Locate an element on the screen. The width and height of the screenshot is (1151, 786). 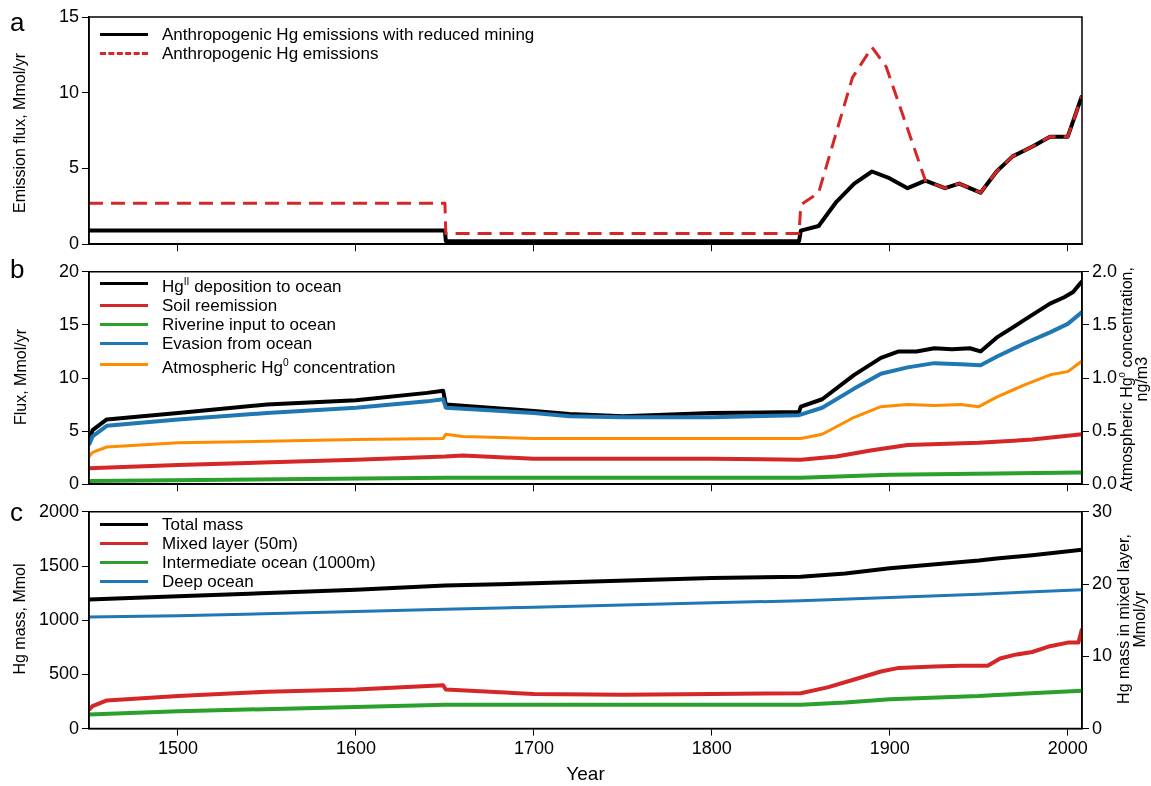
y-tick-label: 1000 is located at coordinates (58, 619).